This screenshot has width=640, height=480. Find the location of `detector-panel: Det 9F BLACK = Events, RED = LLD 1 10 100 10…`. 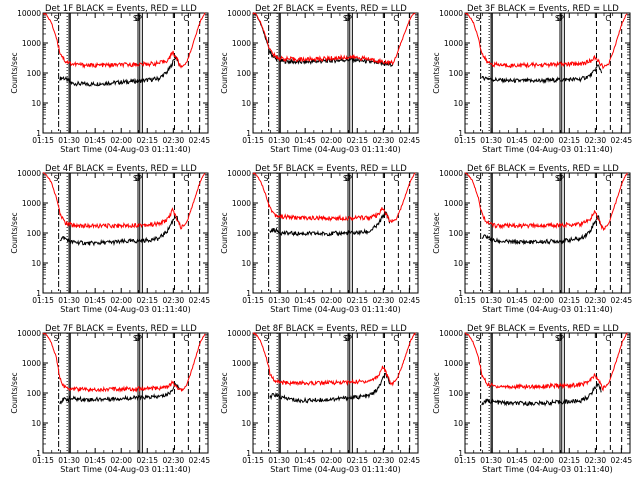

detector-panel: Det 9F BLACK = Events, RED = LLD 1 10 100 10… is located at coordinates (532, 399).